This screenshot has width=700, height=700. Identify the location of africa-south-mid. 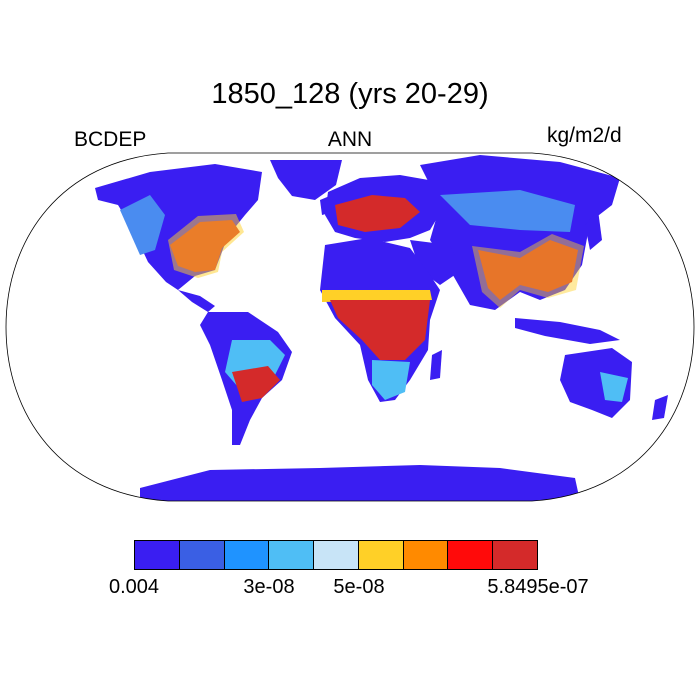
(391, 380).